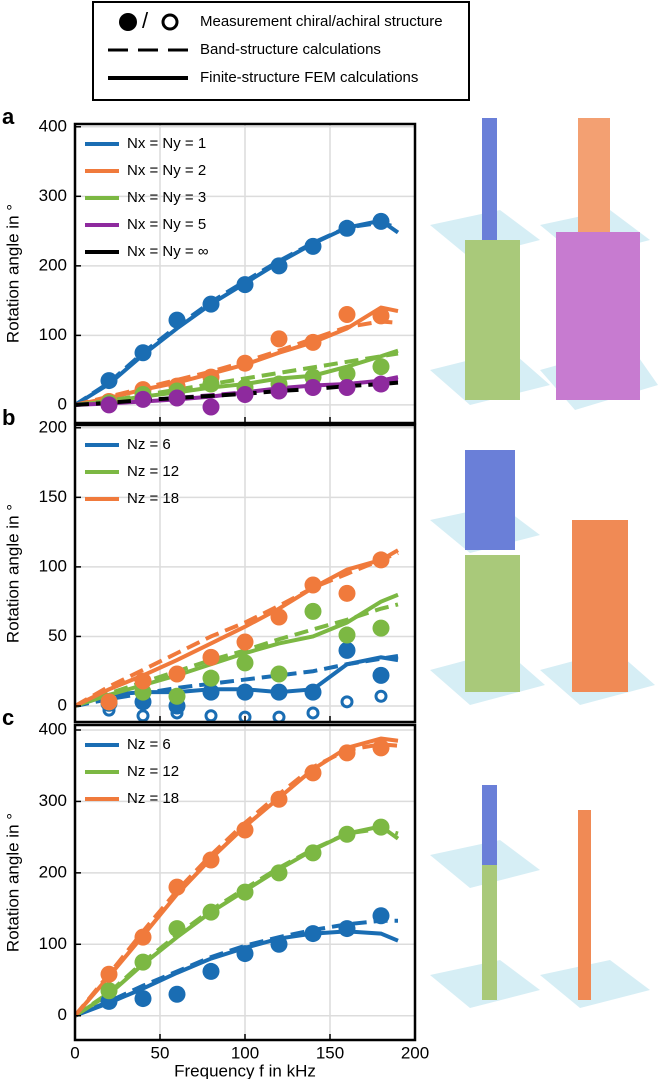 Image resolution: width=658 pixels, height=1079 pixels. Describe the element at coordinates (321, 21) in the screenshot. I see `legend-measurement: Measurement chiral/achiral structure` at that location.